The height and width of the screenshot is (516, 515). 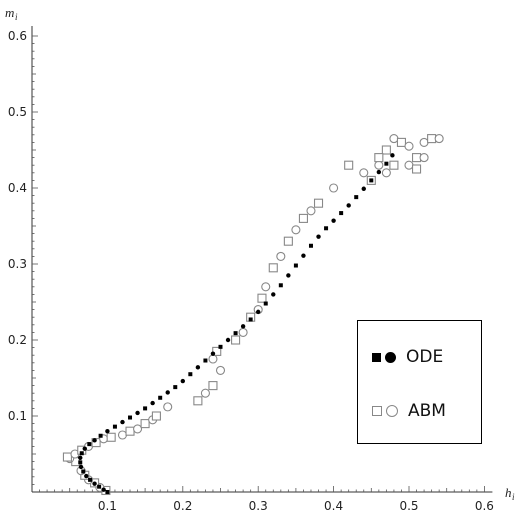 What do you see at coordinates (17, 340) in the screenshot?
I see `y-tick-label: 0.2` at bounding box center [17, 340].